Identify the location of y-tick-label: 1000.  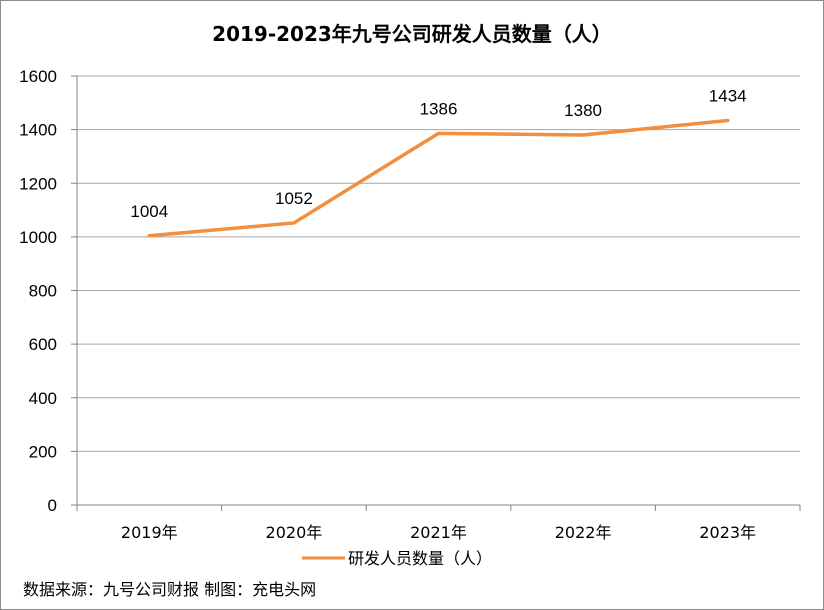
(38, 237).